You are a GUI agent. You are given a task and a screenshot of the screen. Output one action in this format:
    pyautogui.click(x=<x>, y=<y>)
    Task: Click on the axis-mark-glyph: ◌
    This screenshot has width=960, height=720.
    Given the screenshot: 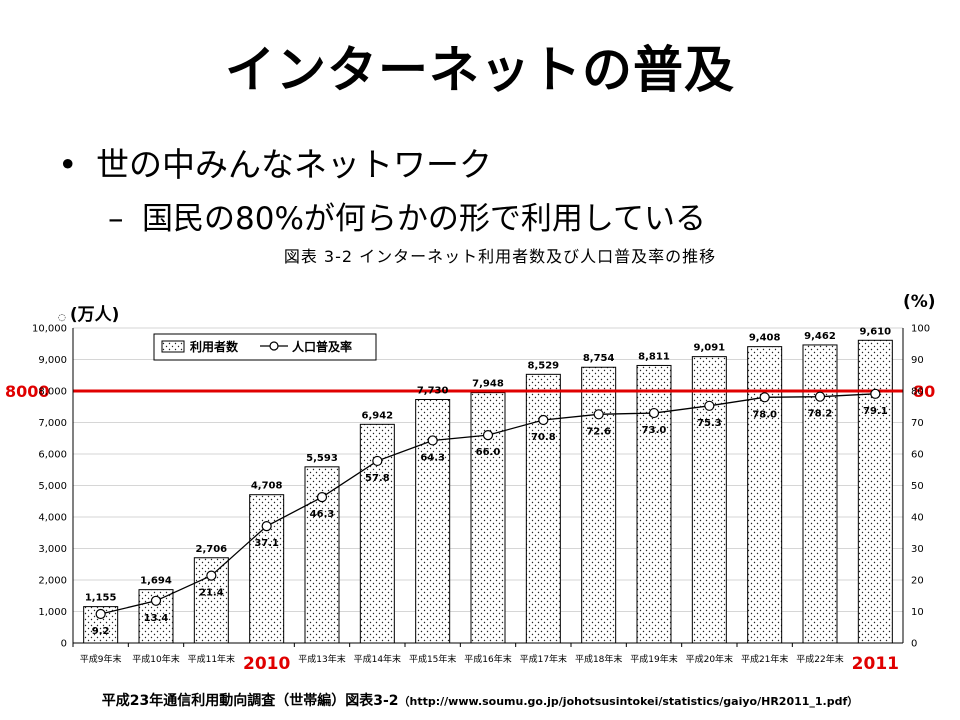 What is the action you would take?
    pyautogui.click(x=62, y=318)
    